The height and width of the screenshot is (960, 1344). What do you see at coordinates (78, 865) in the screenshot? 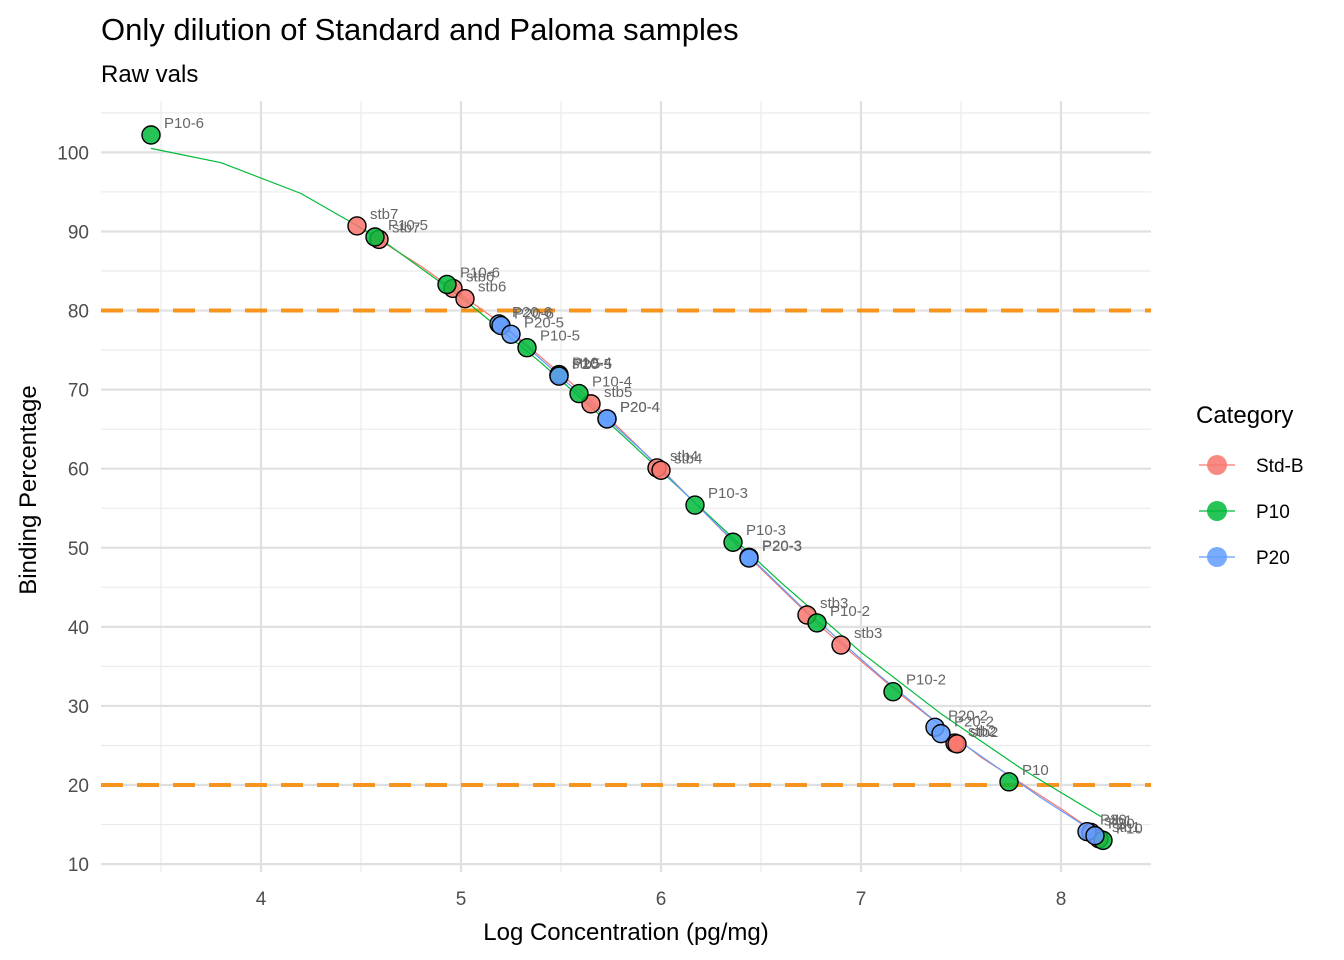
I see `y-tick-label: 10` at bounding box center [78, 865].